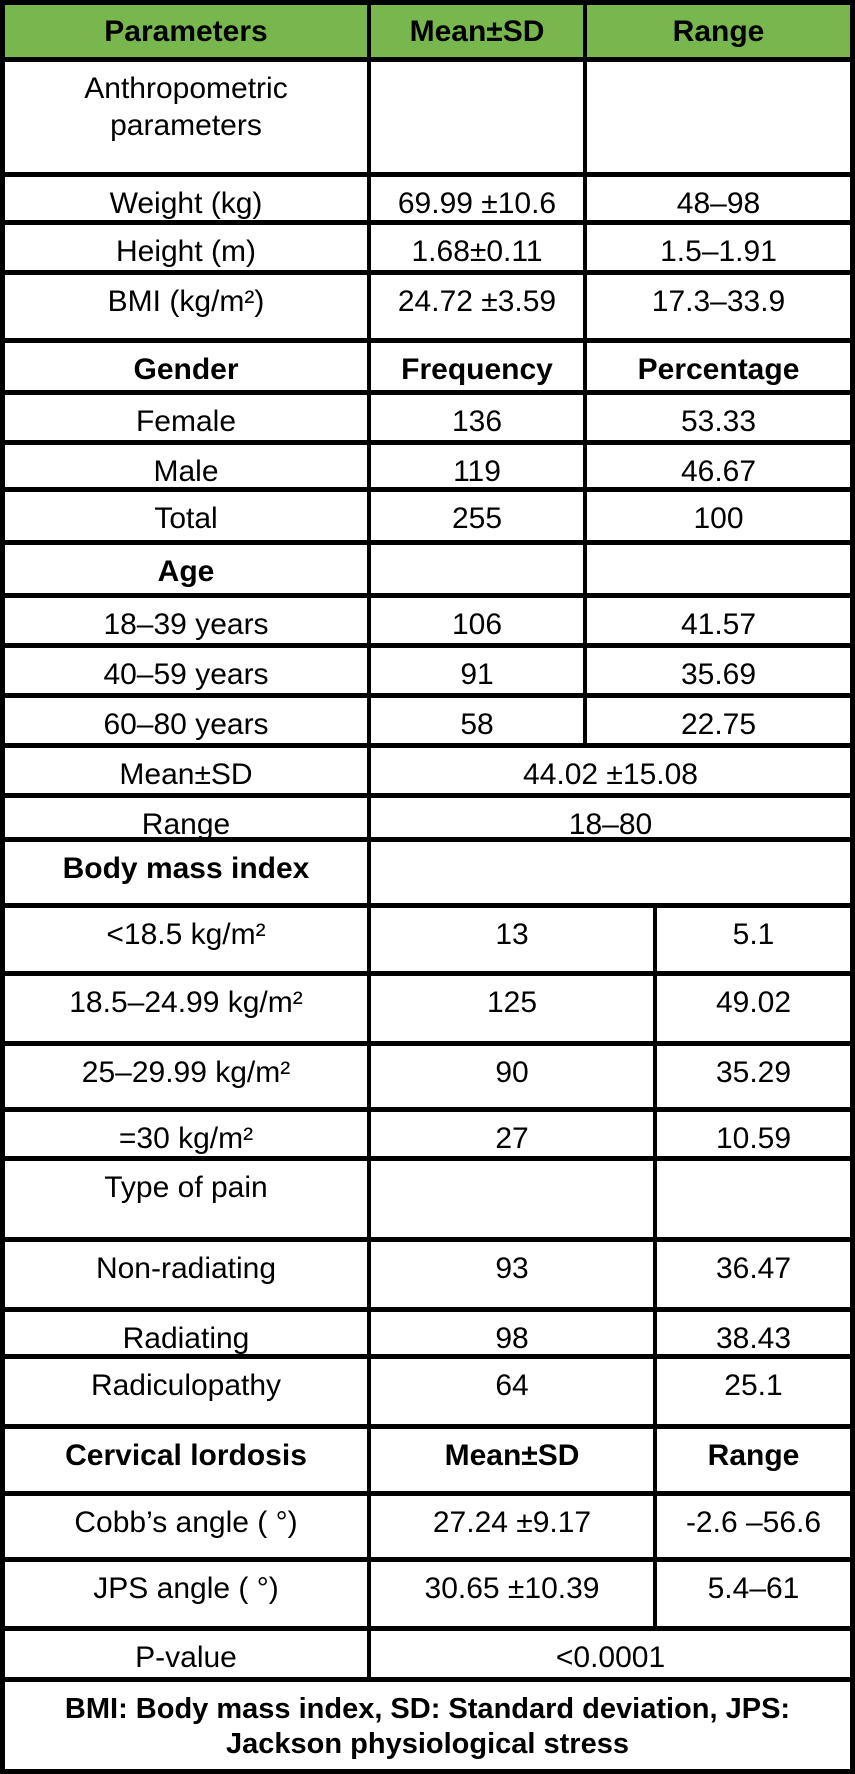 Image resolution: width=855 pixels, height=1774 pixels. What do you see at coordinates (186, 674) in the screenshot?
I see `cell-label: 40–59 years` at bounding box center [186, 674].